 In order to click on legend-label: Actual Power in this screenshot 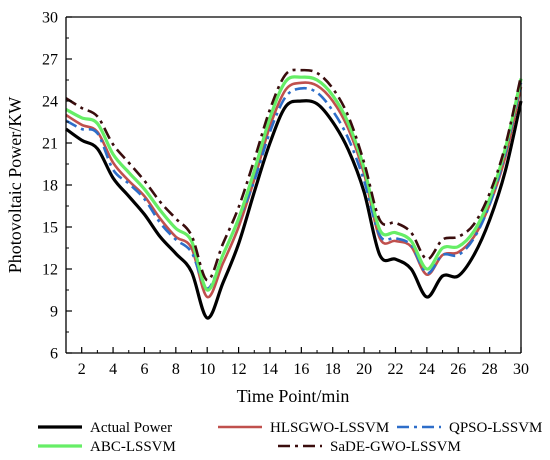, I will do `click(131, 428)`.